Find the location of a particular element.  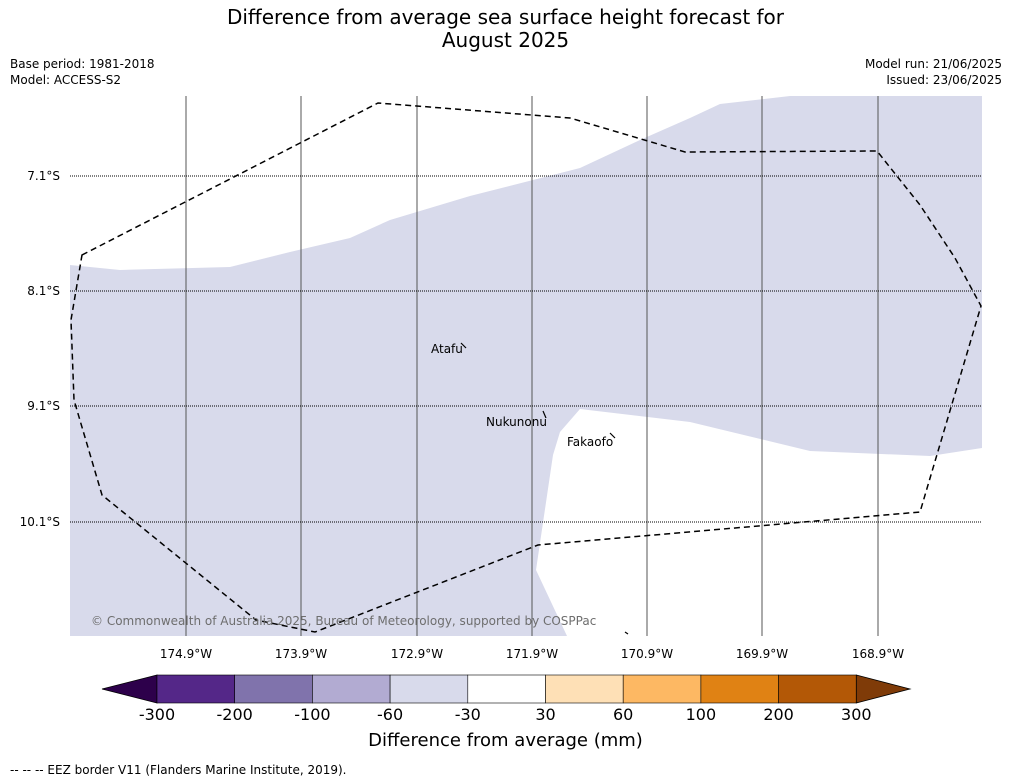

colorbar-tick-label: -200 is located at coordinates (234, 714).